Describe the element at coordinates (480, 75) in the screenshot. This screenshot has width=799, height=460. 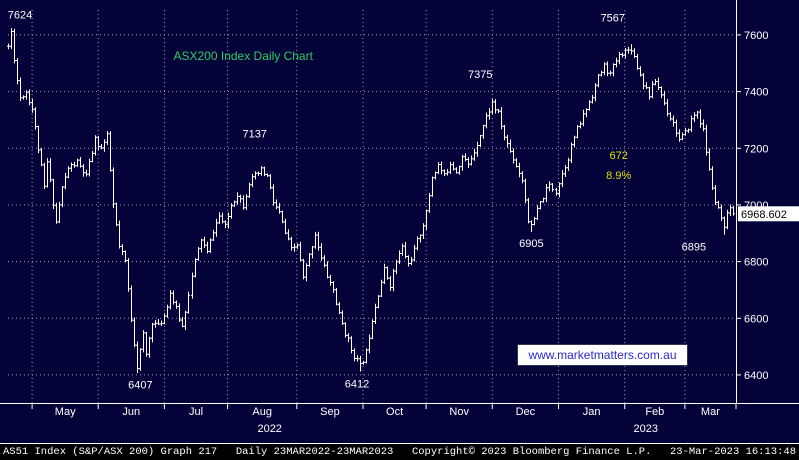
I see `peak-label-dec: 7375` at that location.